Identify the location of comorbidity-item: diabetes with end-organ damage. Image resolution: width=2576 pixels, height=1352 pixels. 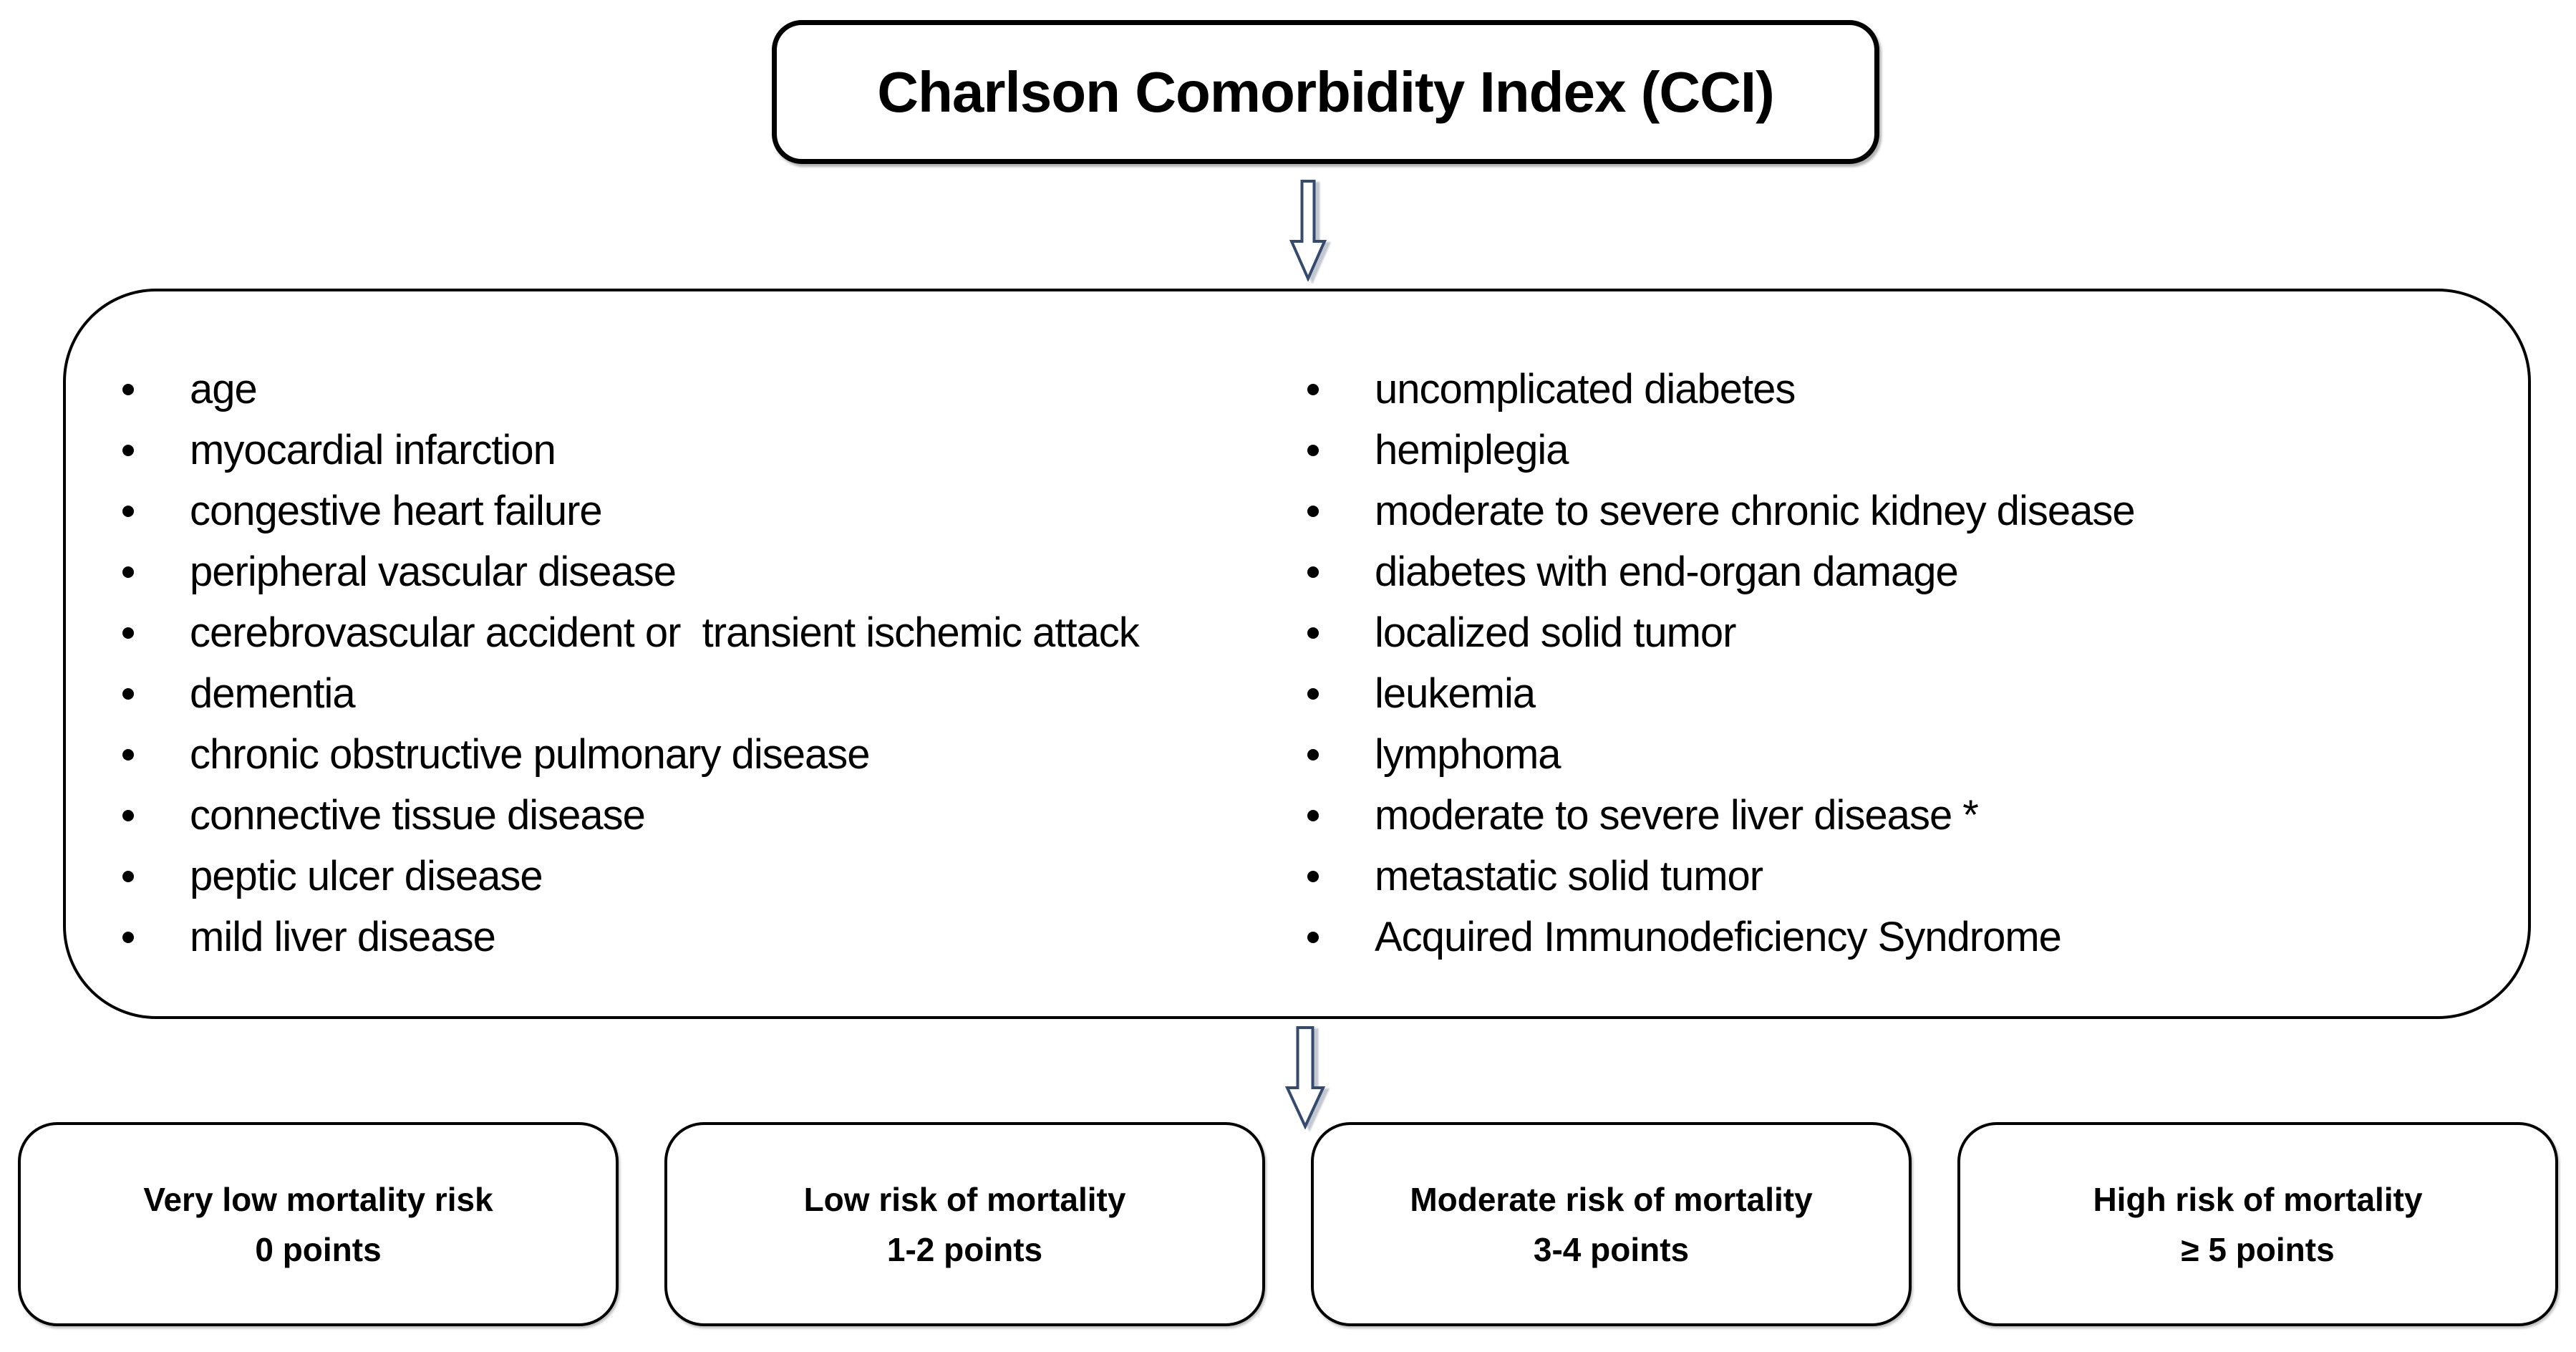
(1721, 571).